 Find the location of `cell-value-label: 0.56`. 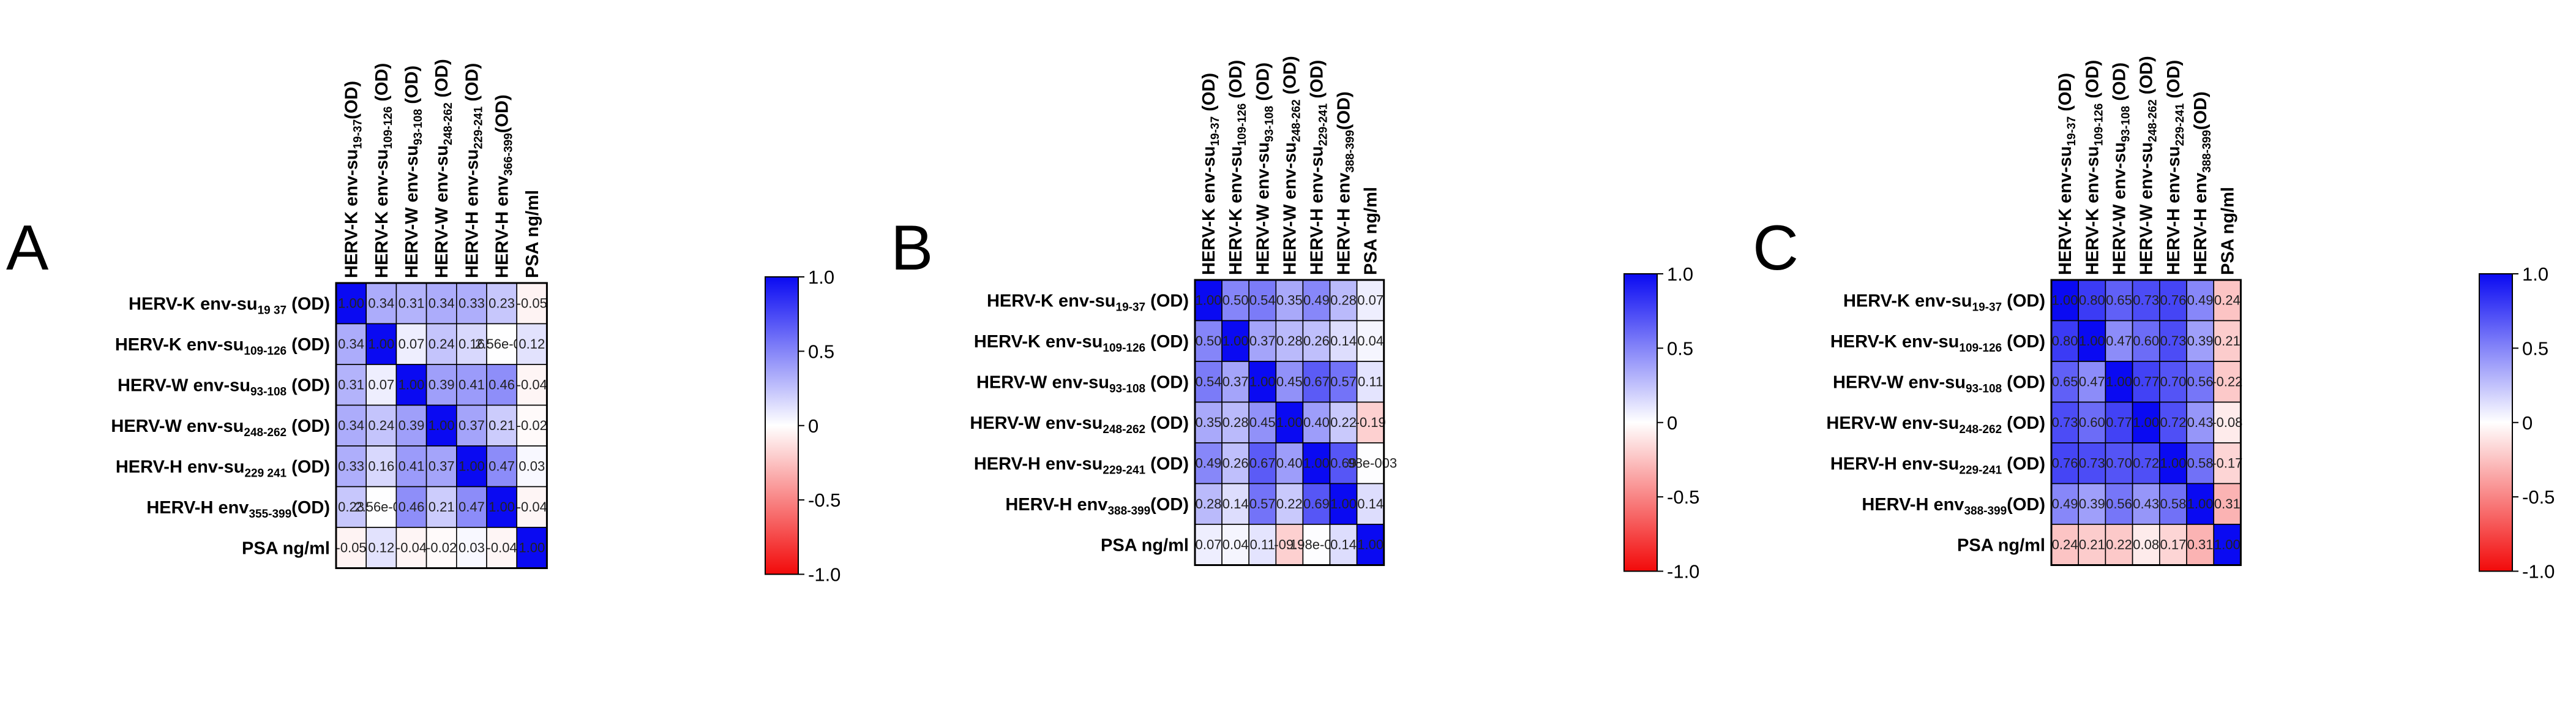

cell-value-label: 0.56 is located at coordinates (2200, 381).